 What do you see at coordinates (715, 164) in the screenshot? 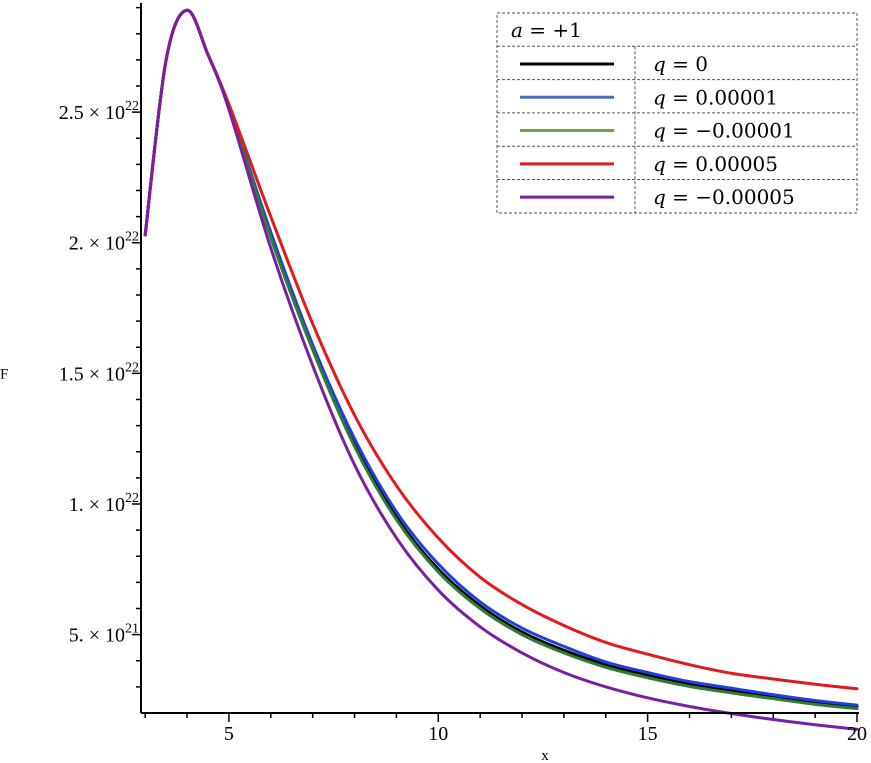
I see `legend-entry-label: q = 0.00005` at bounding box center [715, 164].